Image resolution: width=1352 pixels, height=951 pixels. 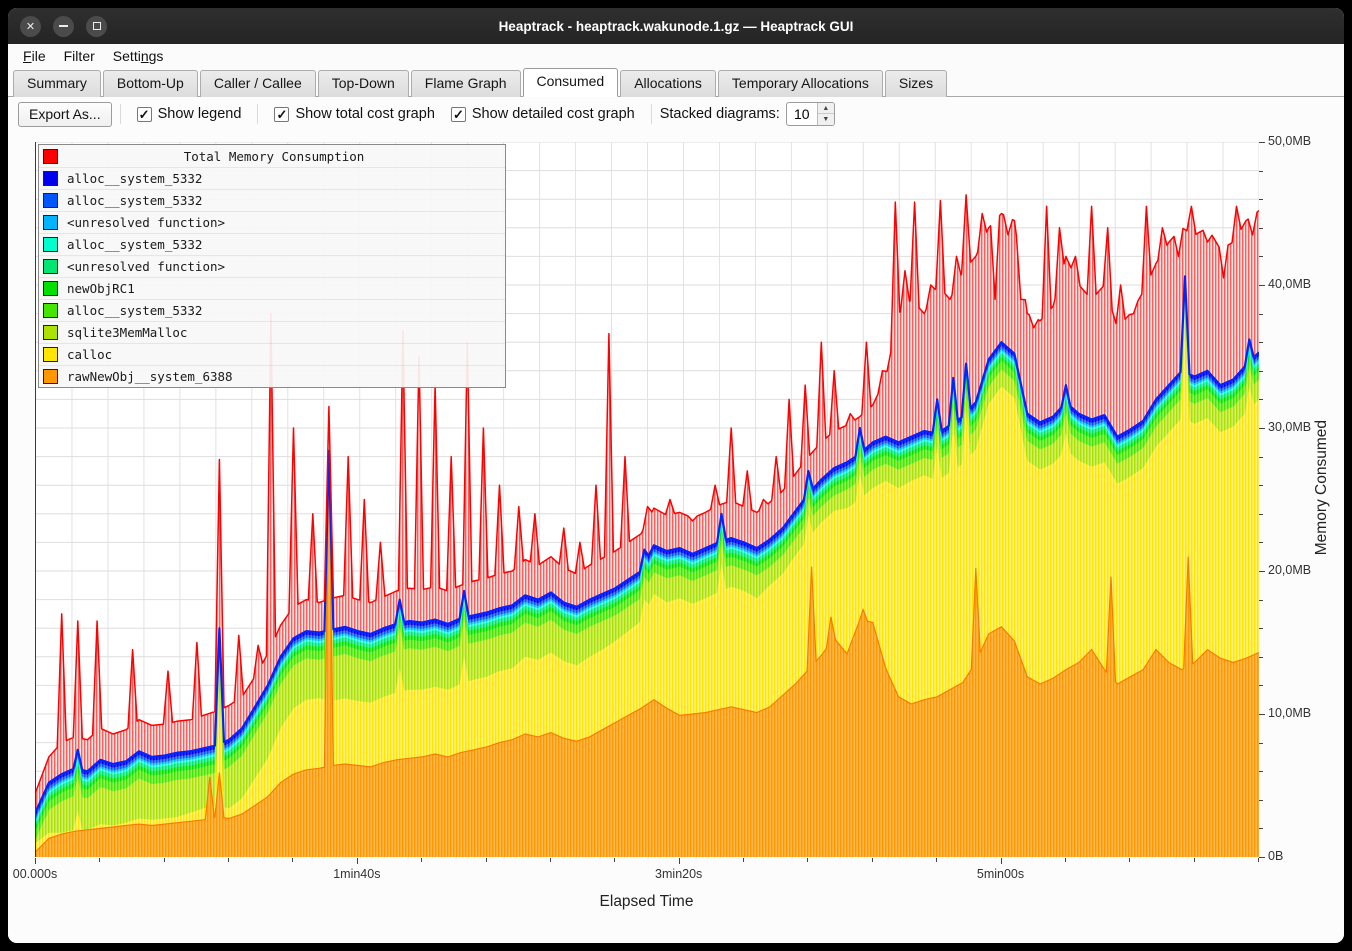 What do you see at coordinates (825, 108) in the screenshot?
I see `spinbox-up-icon: ▲` at bounding box center [825, 108].